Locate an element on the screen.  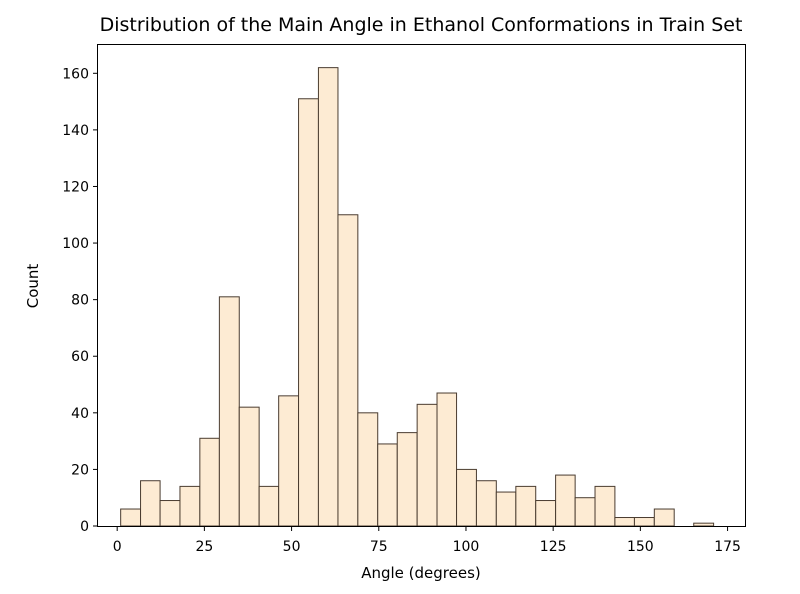
y-tick-label: 0 is located at coordinates (84, 527).